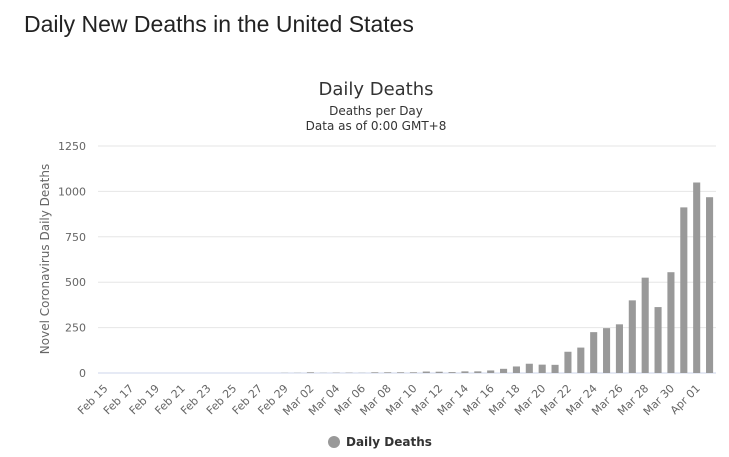 This screenshot has height=457, width=729. I want to click on y-tick-label: 250, so click(75, 328).